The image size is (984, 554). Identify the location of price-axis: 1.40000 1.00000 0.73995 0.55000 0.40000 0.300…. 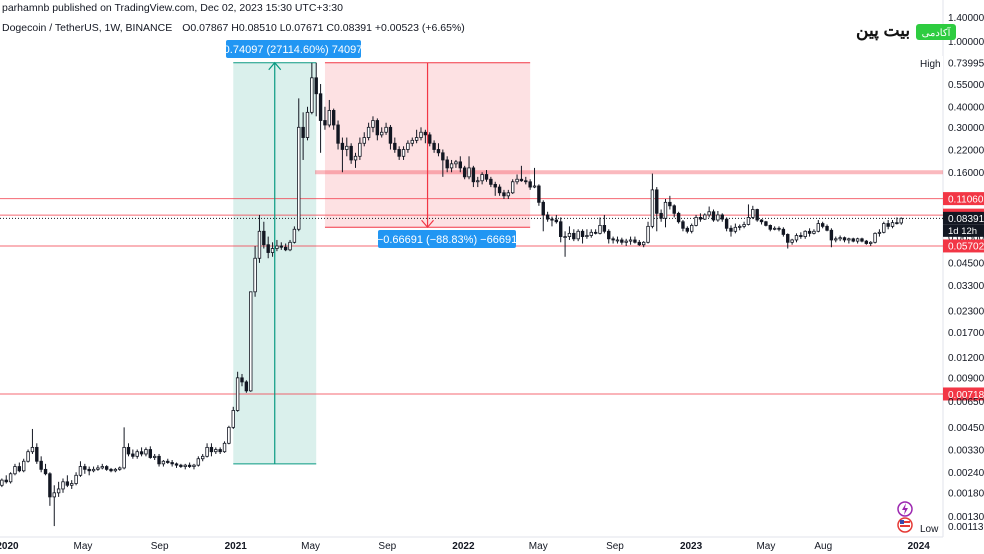
(963, 273).